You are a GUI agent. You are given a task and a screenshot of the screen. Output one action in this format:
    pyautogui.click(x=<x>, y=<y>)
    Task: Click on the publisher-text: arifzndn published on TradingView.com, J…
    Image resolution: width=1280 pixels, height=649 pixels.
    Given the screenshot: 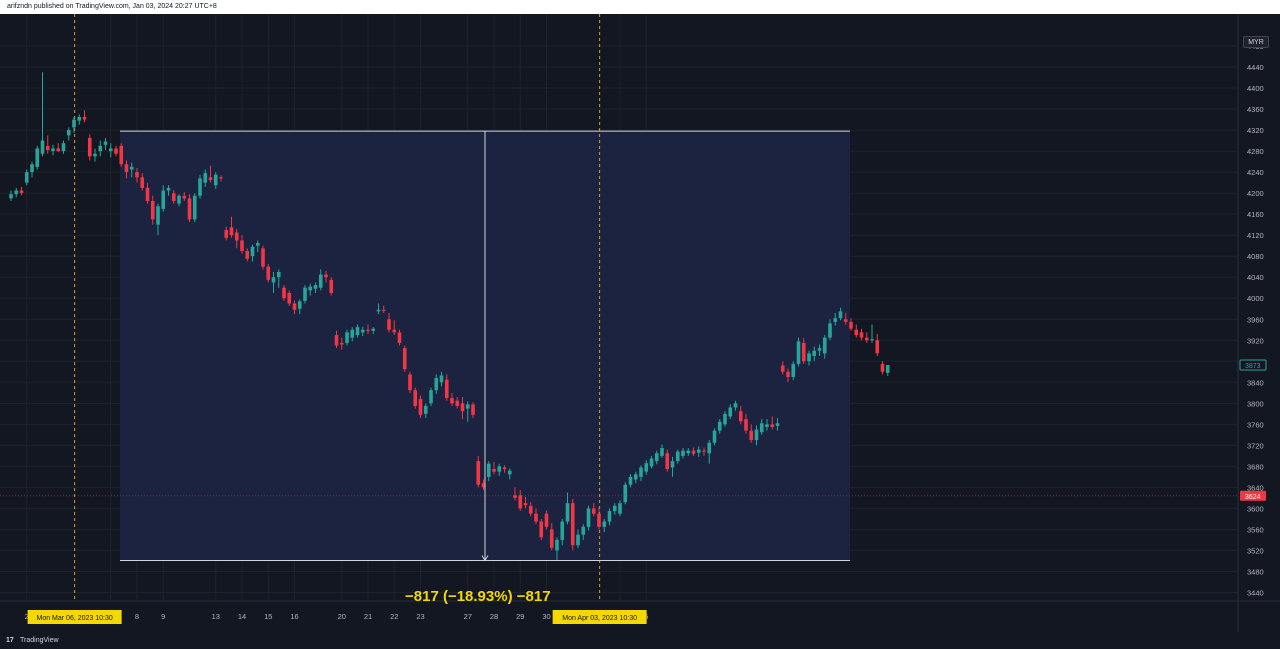 What is the action you would take?
    pyautogui.click(x=112, y=6)
    